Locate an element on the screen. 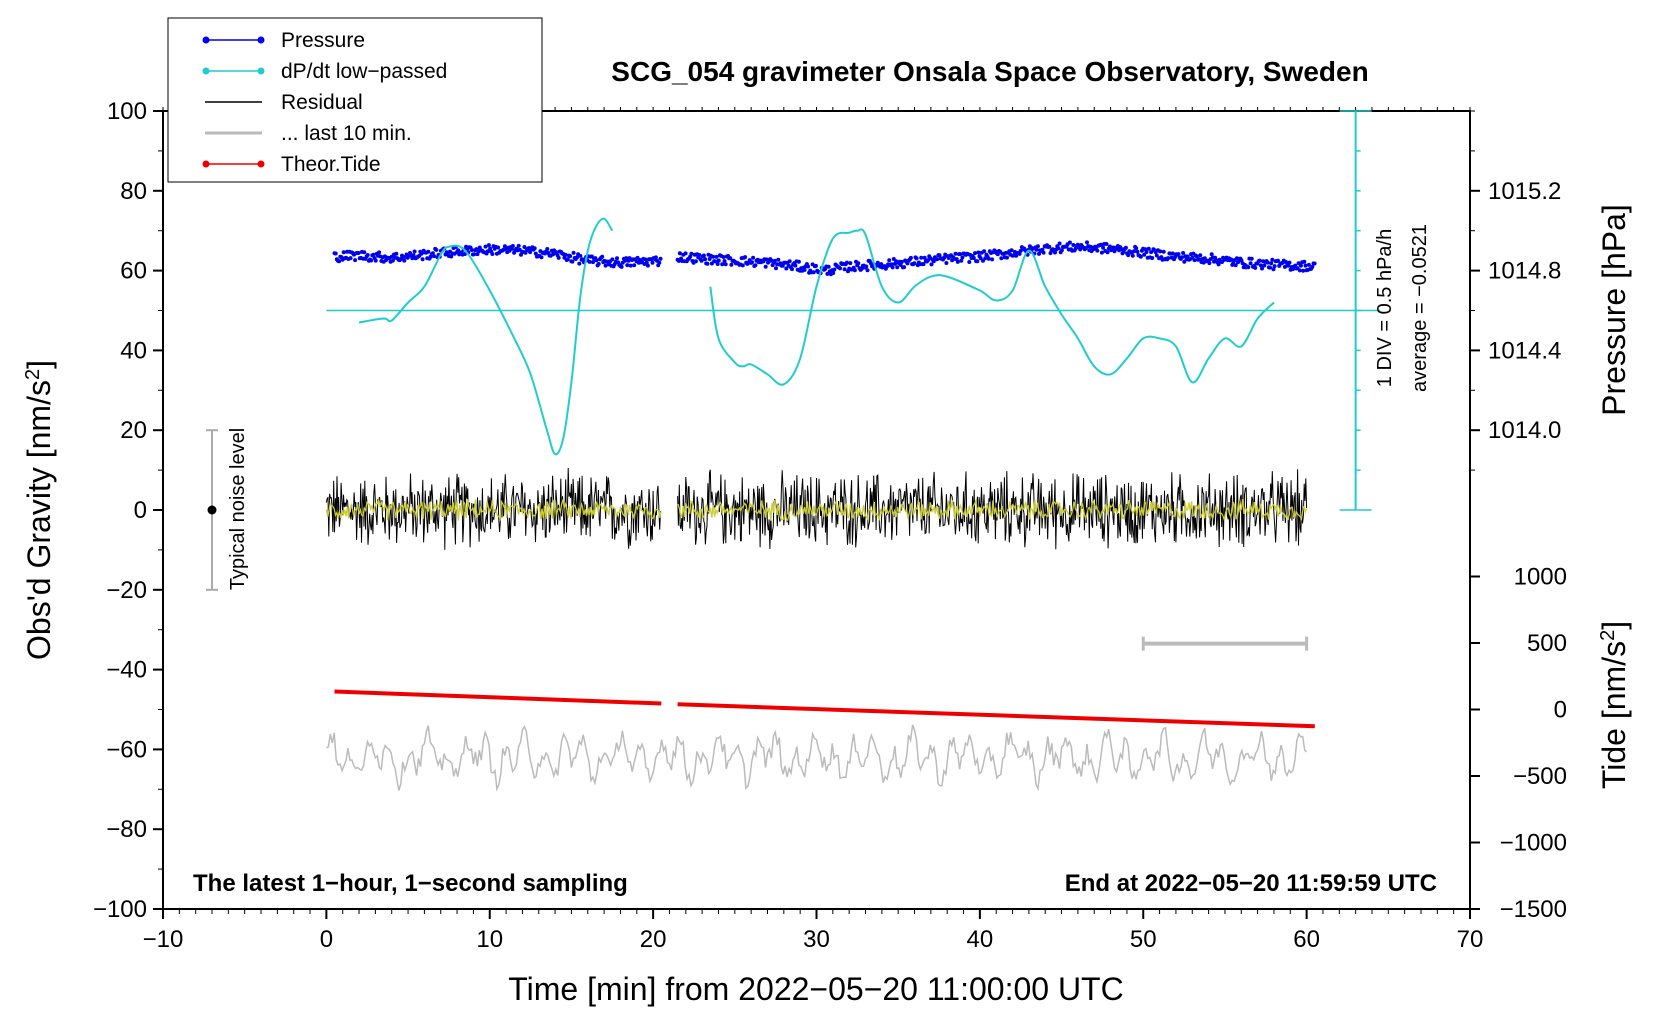 Image resolution: width=1660 pixels, height=1020 pixels. legend-label-3: ... last 10 min. is located at coordinates (346, 133).